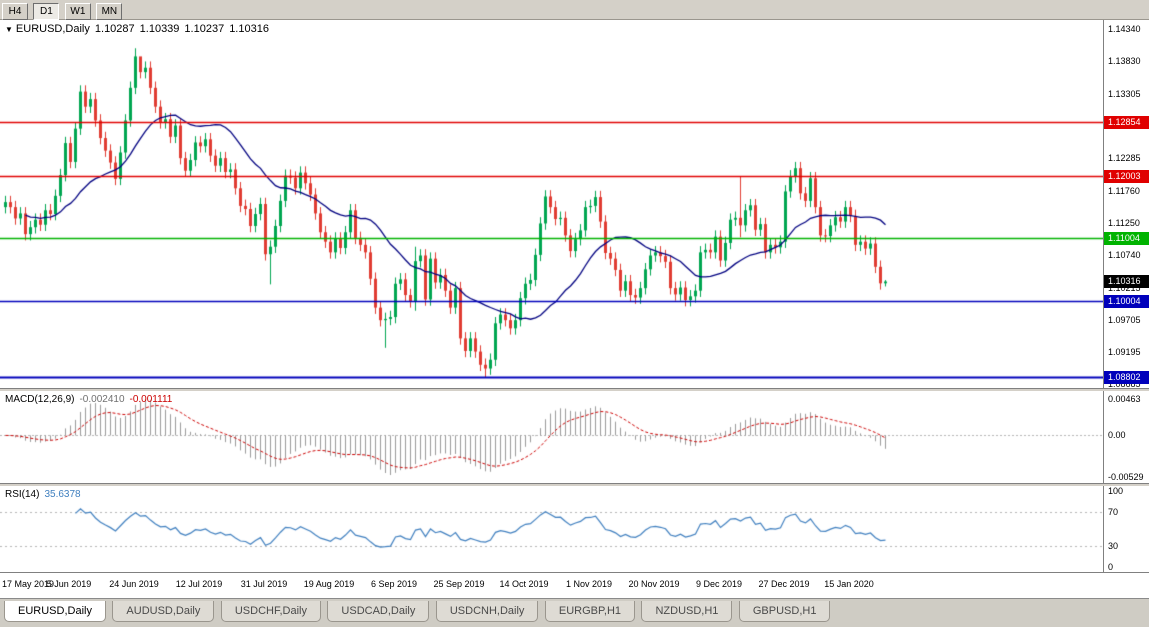 This screenshot has width=1149, height=627. I want to click on time-axis-label: 12 Jul 2019, so click(199, 584).